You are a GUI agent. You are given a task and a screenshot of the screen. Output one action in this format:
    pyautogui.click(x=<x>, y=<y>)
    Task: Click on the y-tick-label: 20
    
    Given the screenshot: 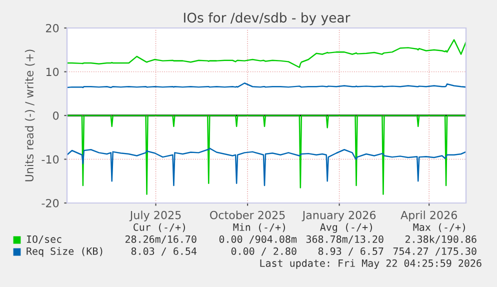 What is the action you would take?
    pyautogui.click(x=52, y=28)
    